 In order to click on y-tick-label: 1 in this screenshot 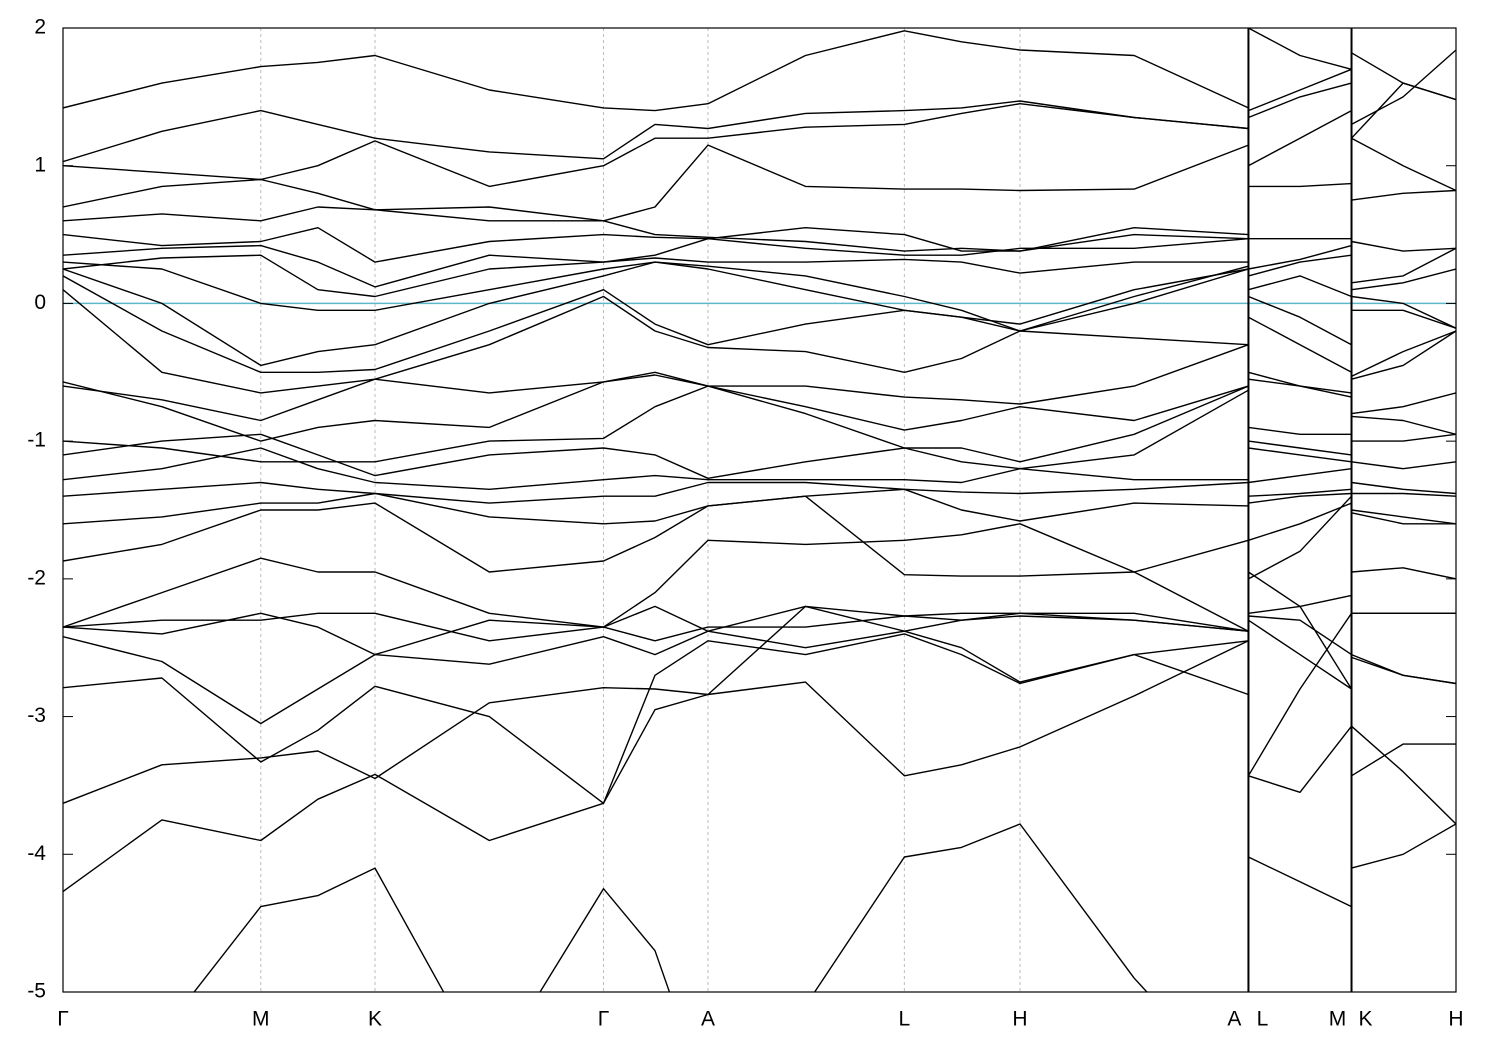, I will do `click(40, 164)`.